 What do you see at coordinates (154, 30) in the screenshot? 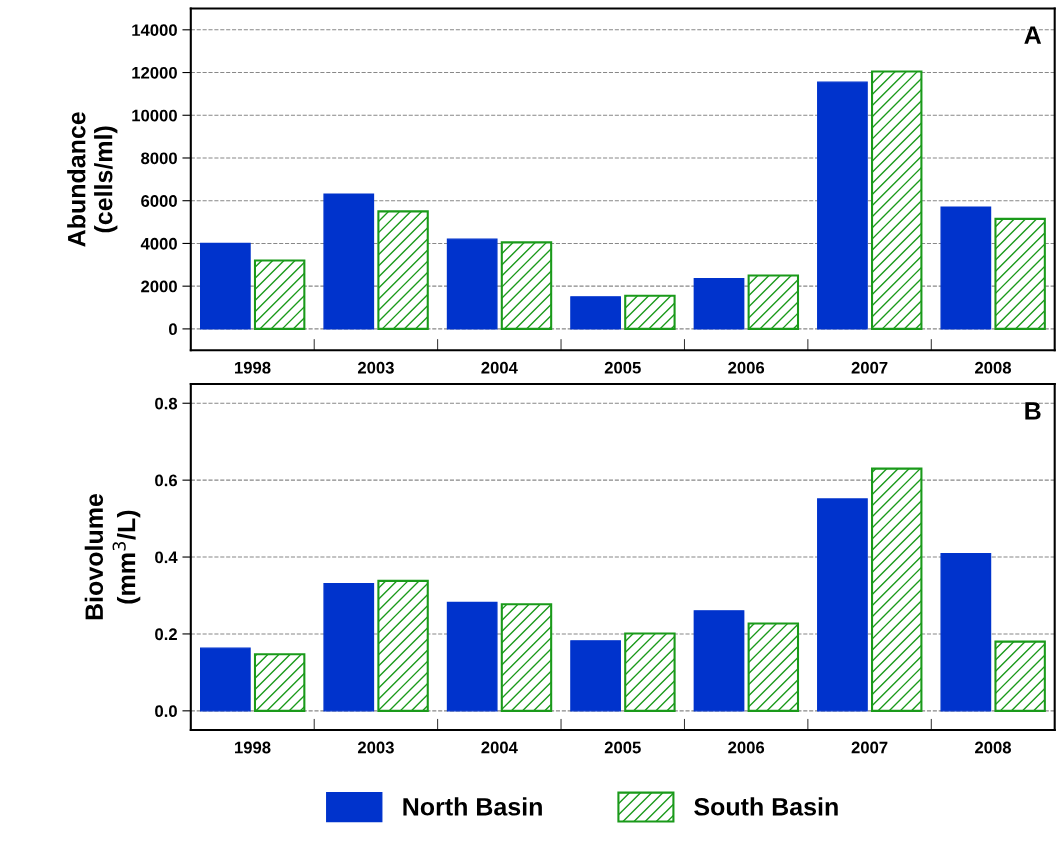
I see `y-tick-label: 14000` at bounding box center [154, 30].